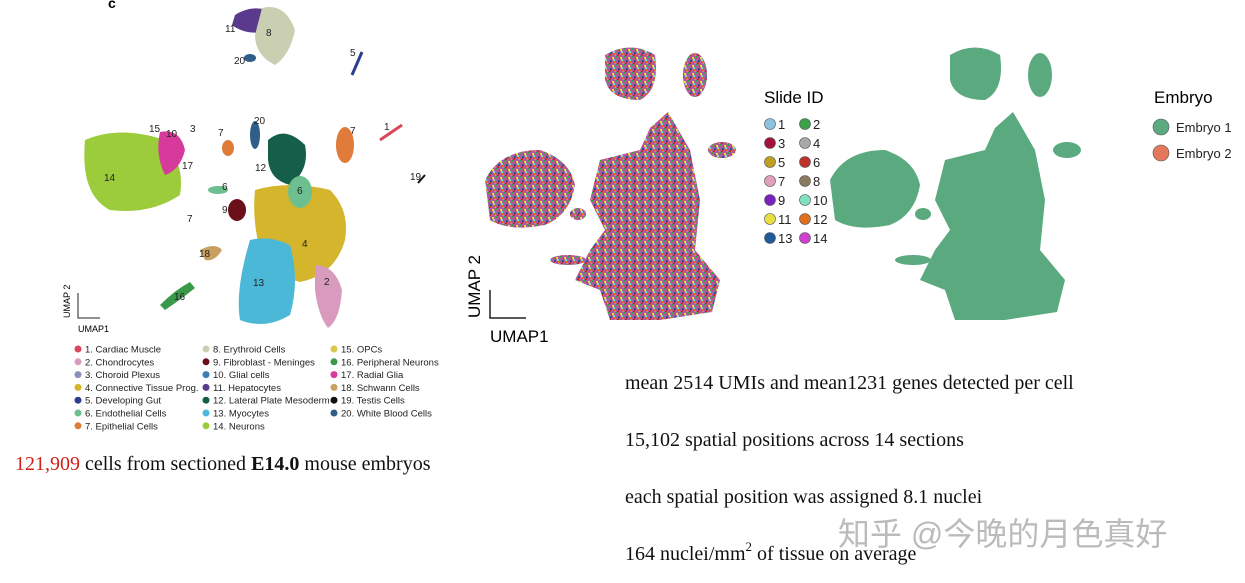 This screenshot has width=1245, height=583. I want to click on density-note: 164 nuclei/mm2 of tissue on average, so click(771, 552).